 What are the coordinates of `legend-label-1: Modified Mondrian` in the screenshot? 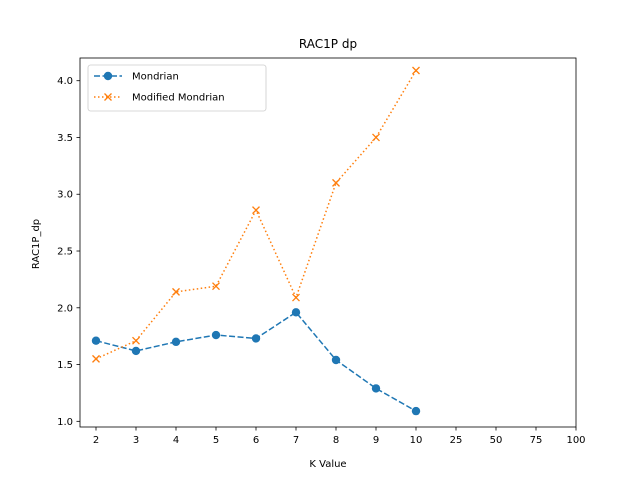 It's located at (178, 98).